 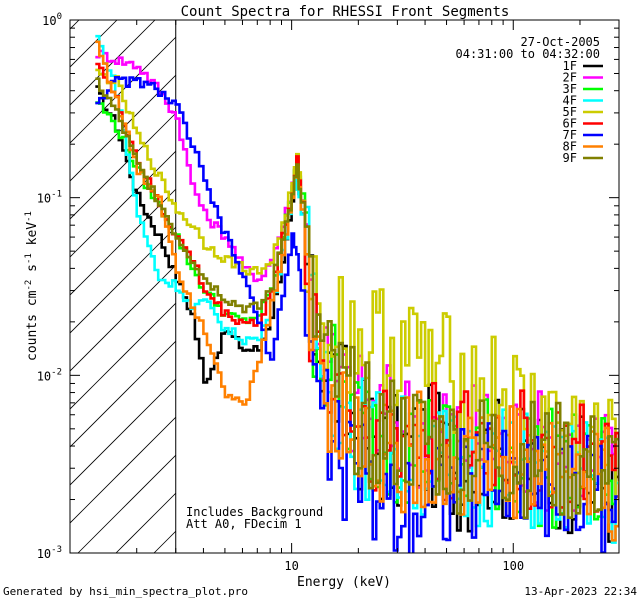 What do you see at coordinates (345, 12) in the screenshot?
I see `chart-title: Count Spectra for RHESSI Front Segments` at bounding box center [345, 12].